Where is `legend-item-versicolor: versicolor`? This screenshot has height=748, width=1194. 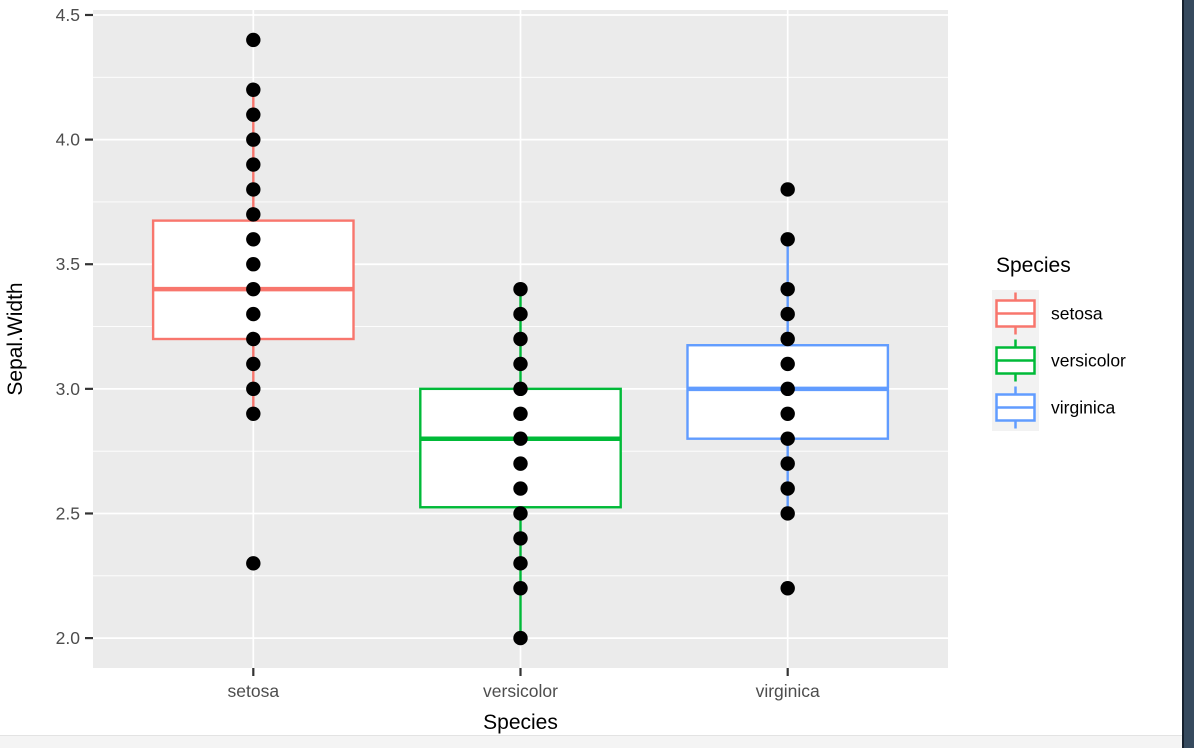
legend-item-versicolor: versicolor is located at coordinates (1059, 360).